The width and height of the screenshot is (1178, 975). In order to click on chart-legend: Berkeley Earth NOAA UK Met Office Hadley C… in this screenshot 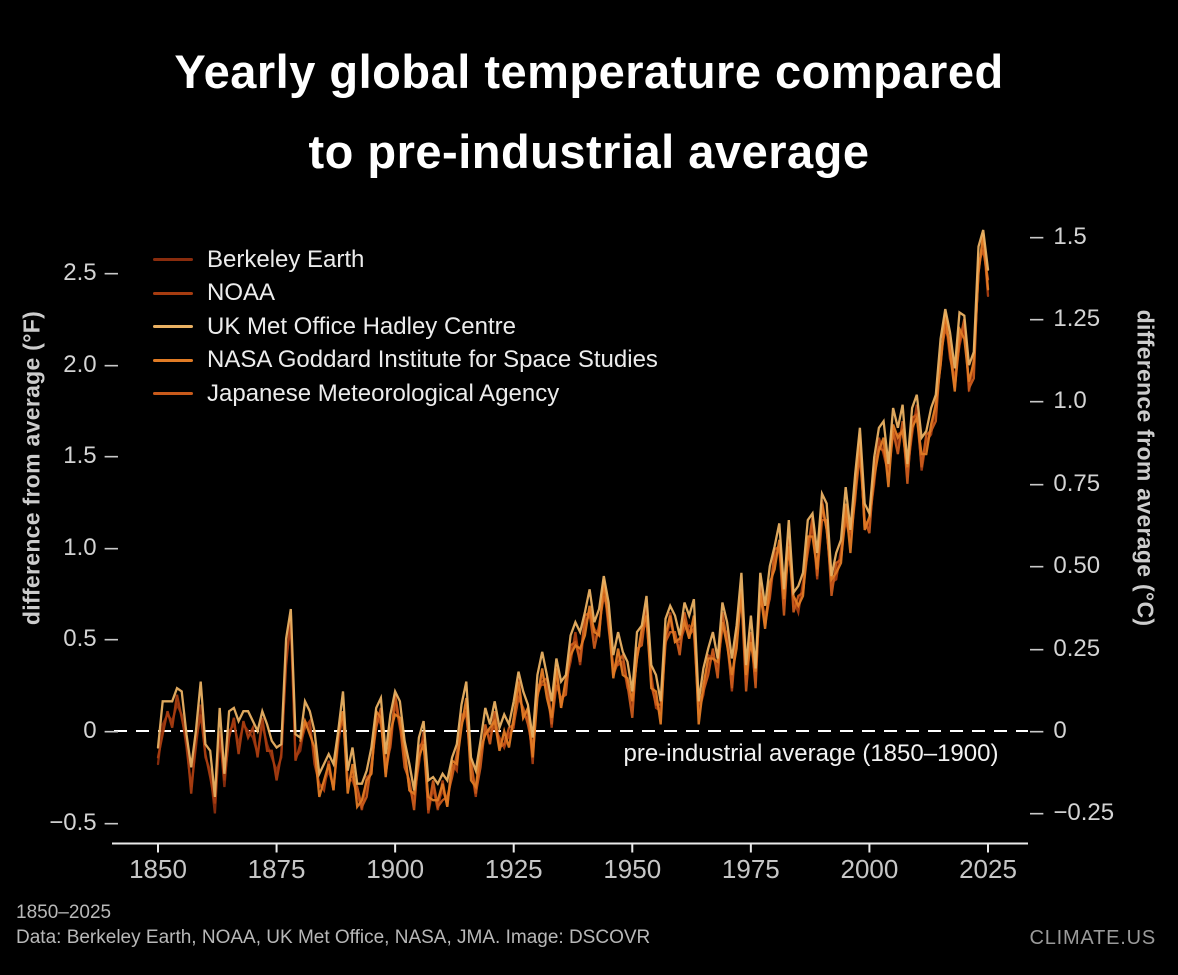, I will do `click(405, 327)`.